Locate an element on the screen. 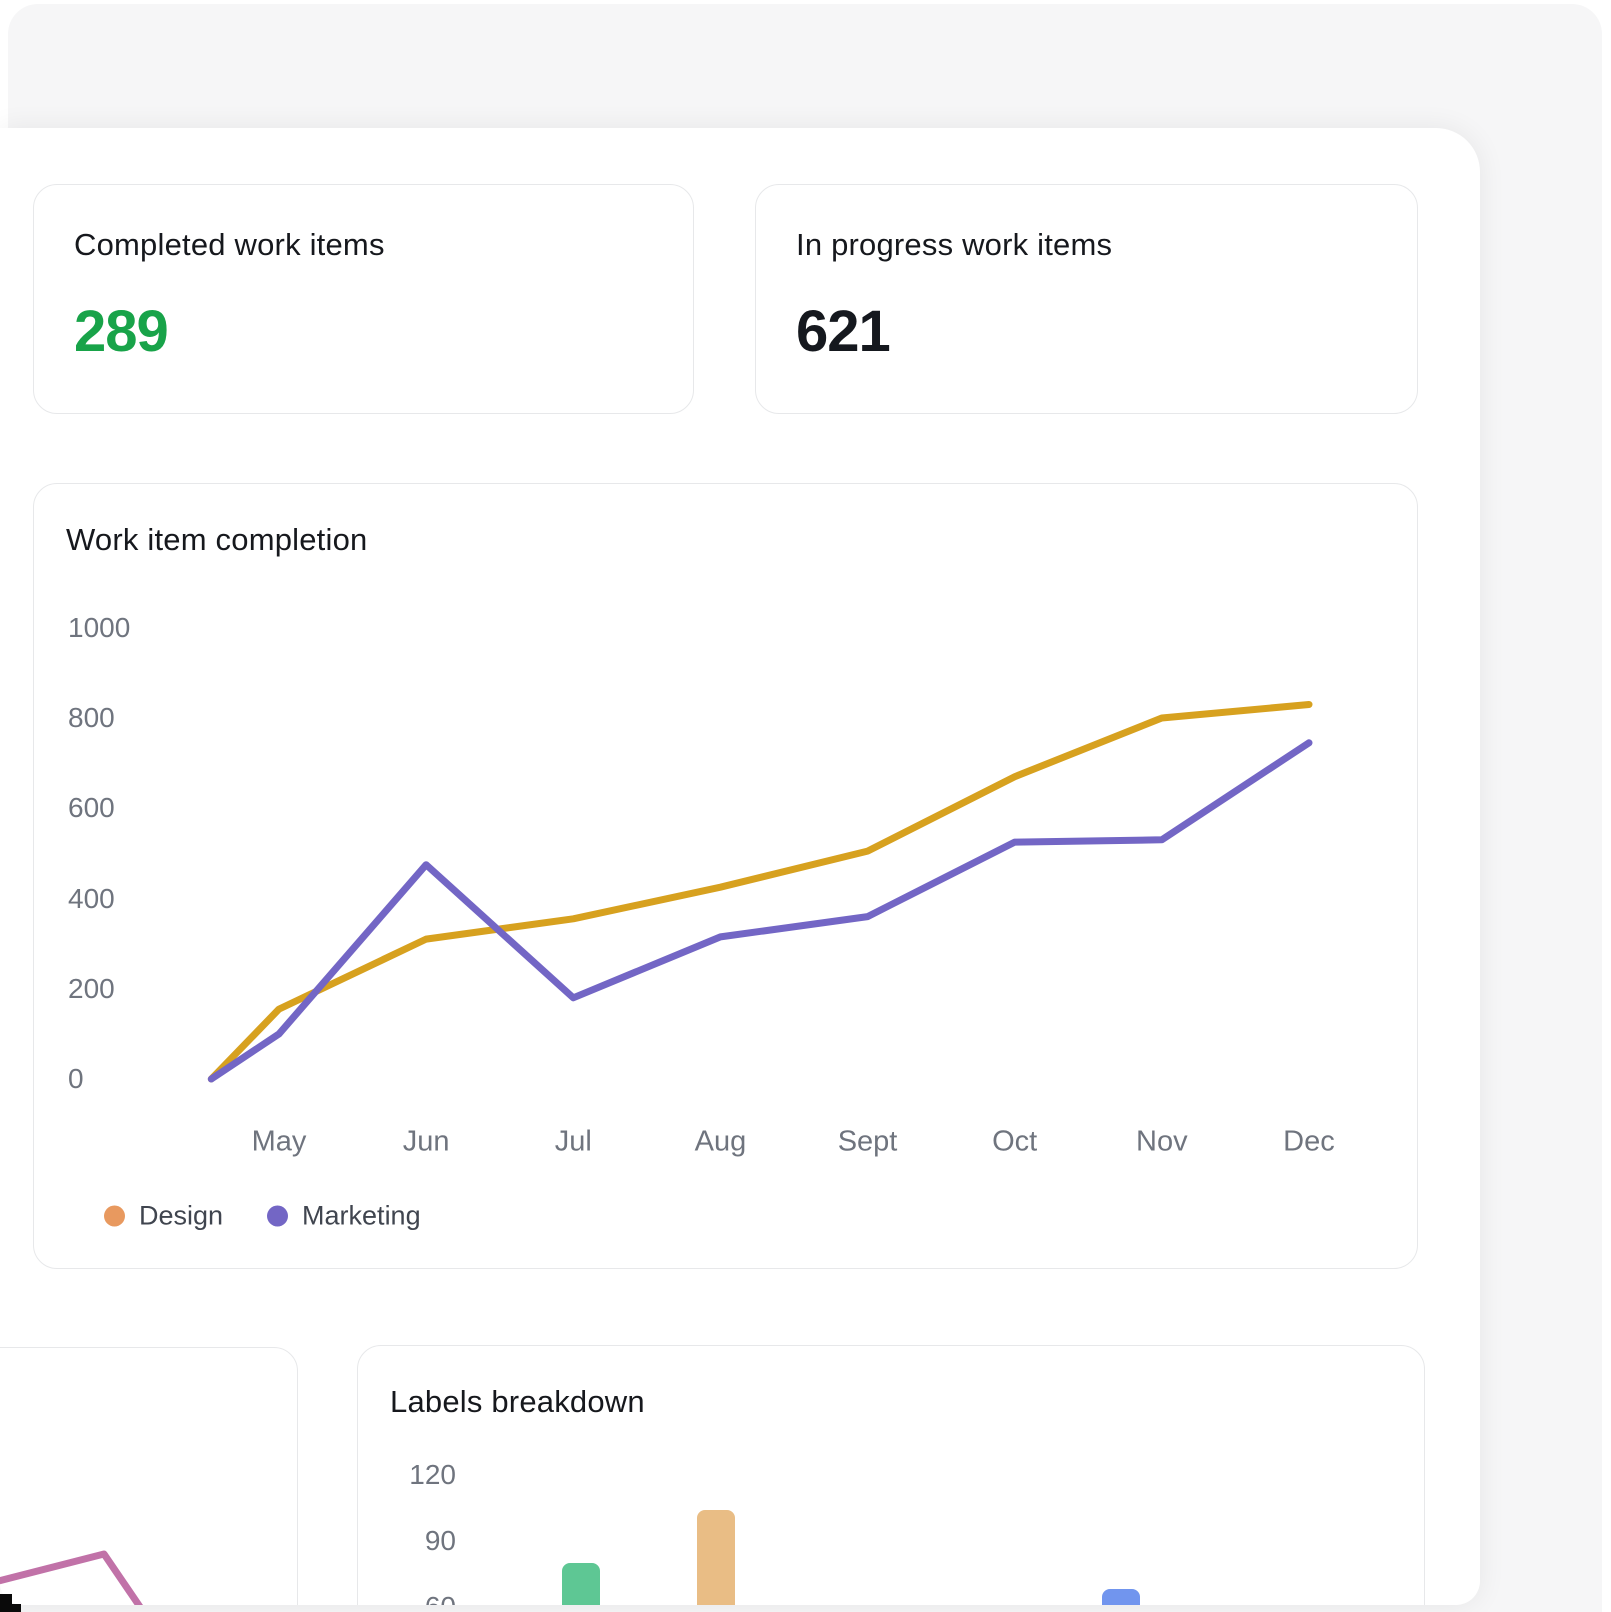 Image resolution: width=1611 pixels, height=1612 pixels. x-tick-label-aug: Aug is located at coordinates (720, 1141).